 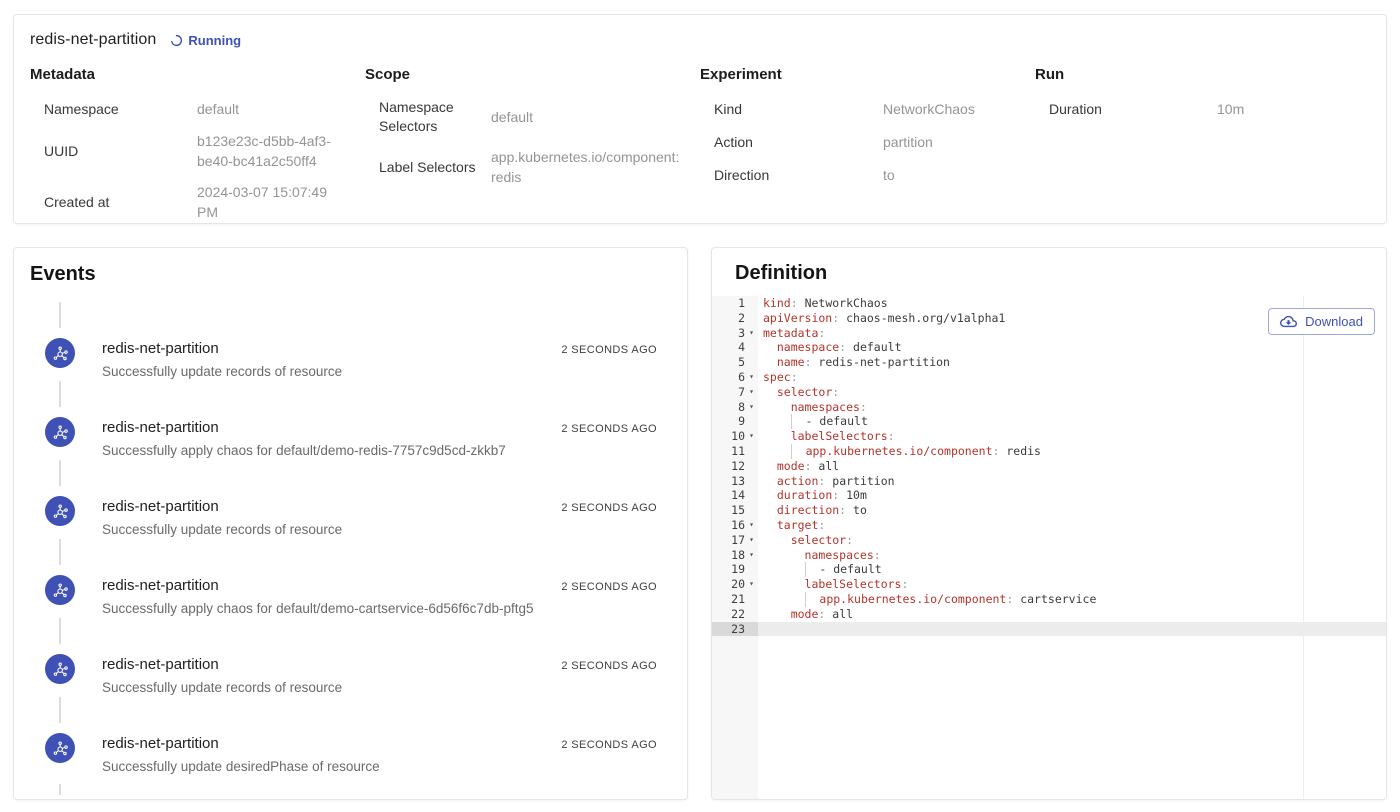 What do you see at coordinates (839, 347) in the screenshot?
I see `code-text: namespace: default` at bounding box center [839, 347].